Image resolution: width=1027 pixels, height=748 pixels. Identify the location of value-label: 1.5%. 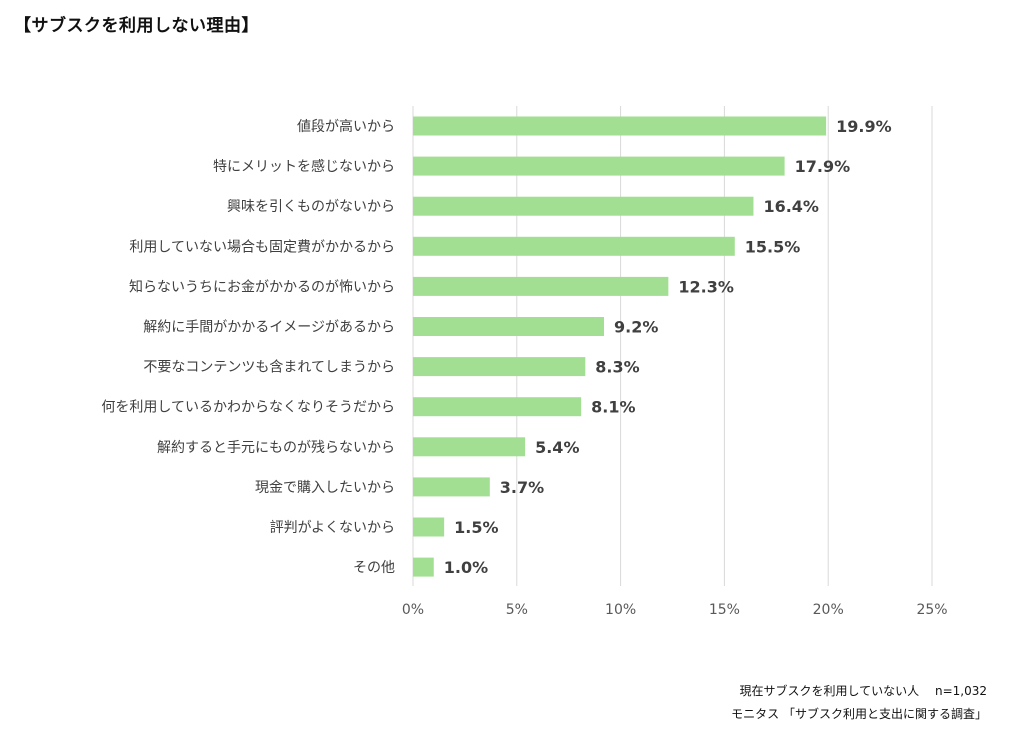
(476, 527).